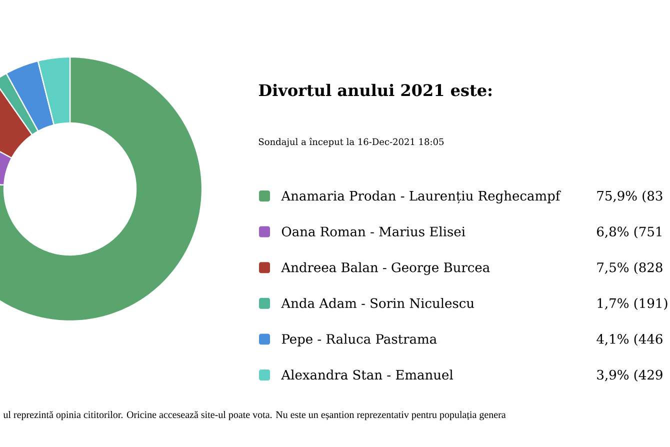 This screenshot has height=447, width=670. Describe the element at coordinates (629, 196) in the screenshot. I see `data-label: 75,9% (83` at that location.